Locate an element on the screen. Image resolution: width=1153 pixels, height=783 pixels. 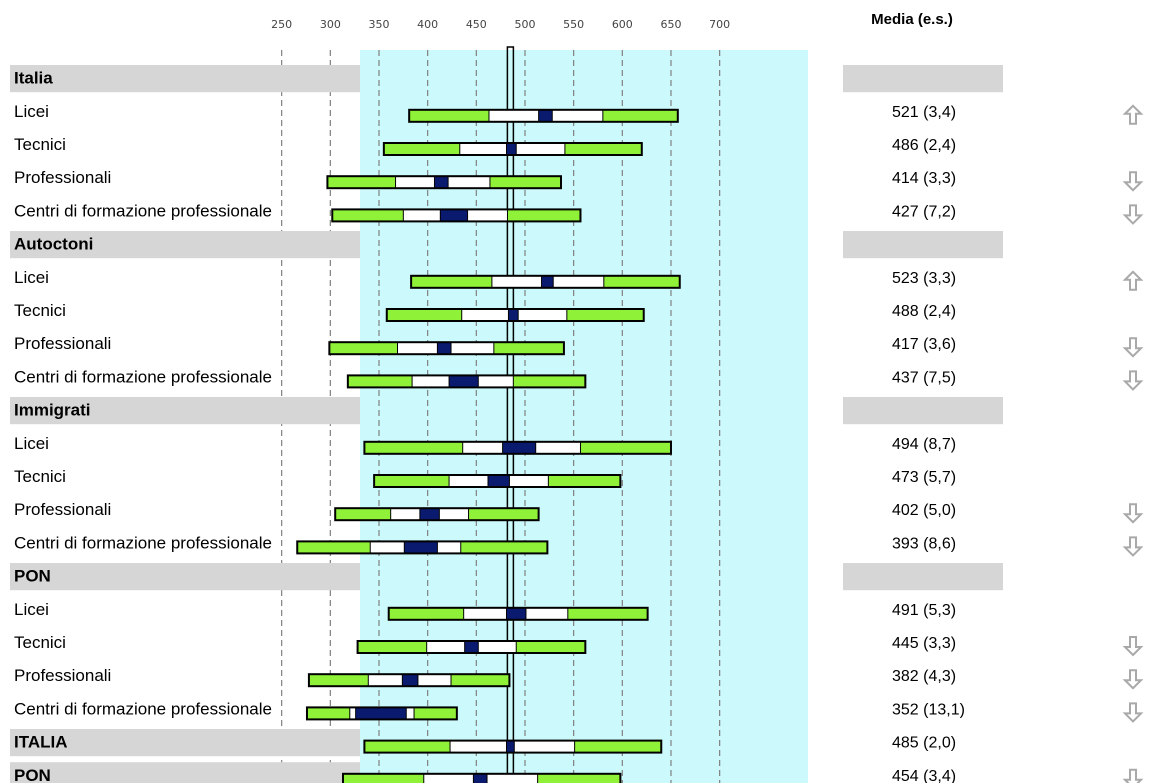
group-label: PON is located at coordinates (32, 576).